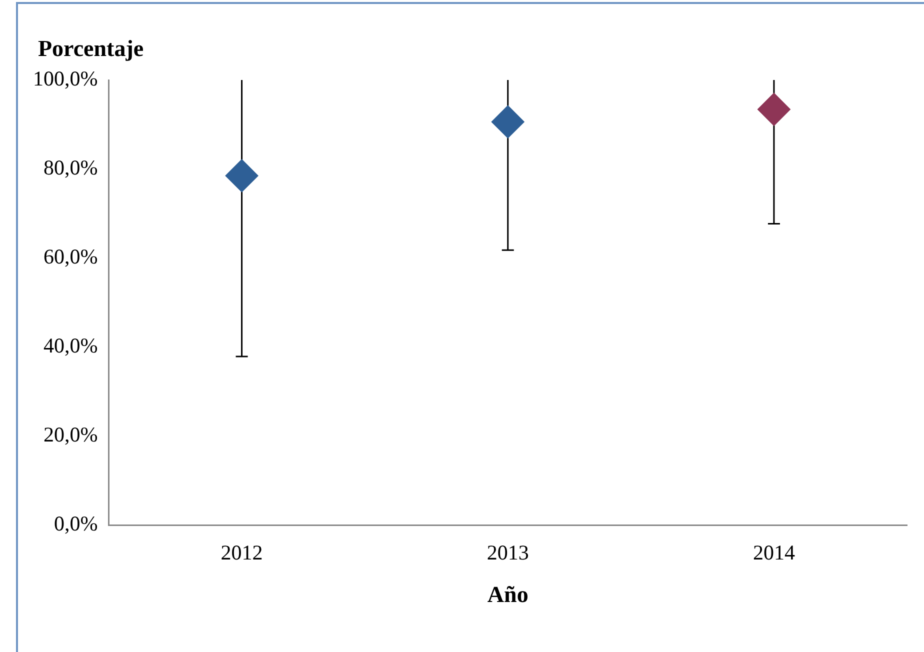 This screenshot has width=924, height=652. What do you see at coordinates (70, 256) in the screenshot?
I see `y-tick-label: 60,0%` at bounding box center [70, 256].